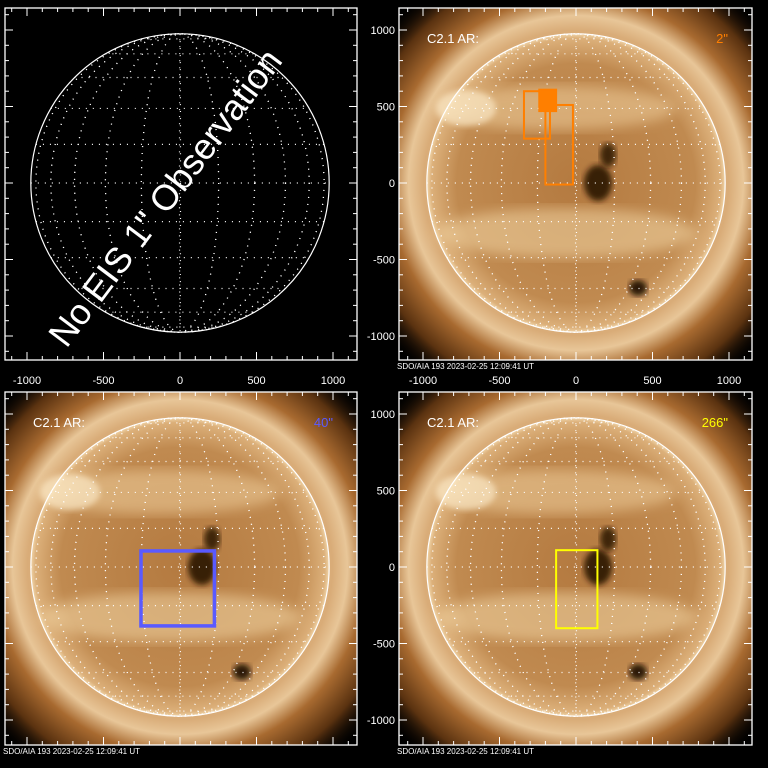 The image size is (768, 768). What do you see at coordinates (722, 38) in the screenshot?
I see `slit-width-label: 2"` at bounding box center [722, 38].